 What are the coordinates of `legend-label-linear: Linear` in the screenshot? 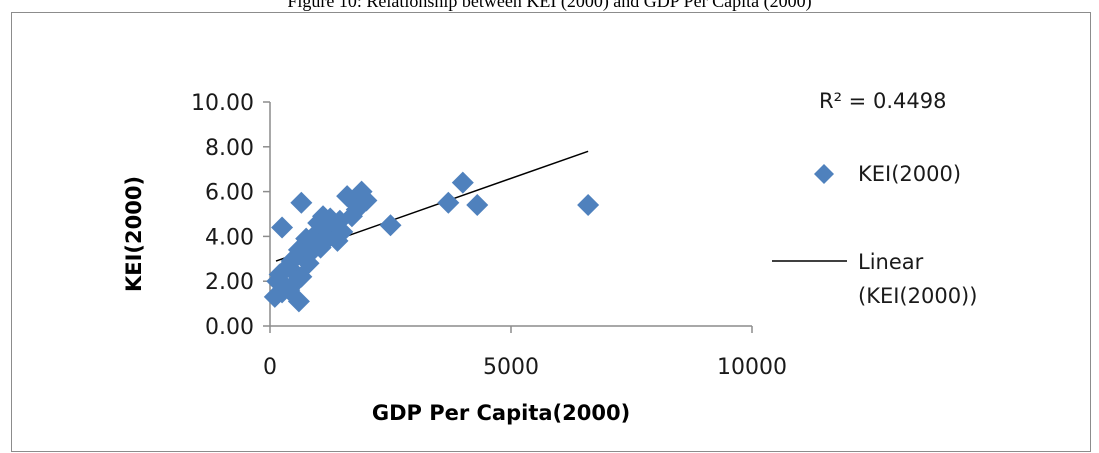 It's located at (891, 262).